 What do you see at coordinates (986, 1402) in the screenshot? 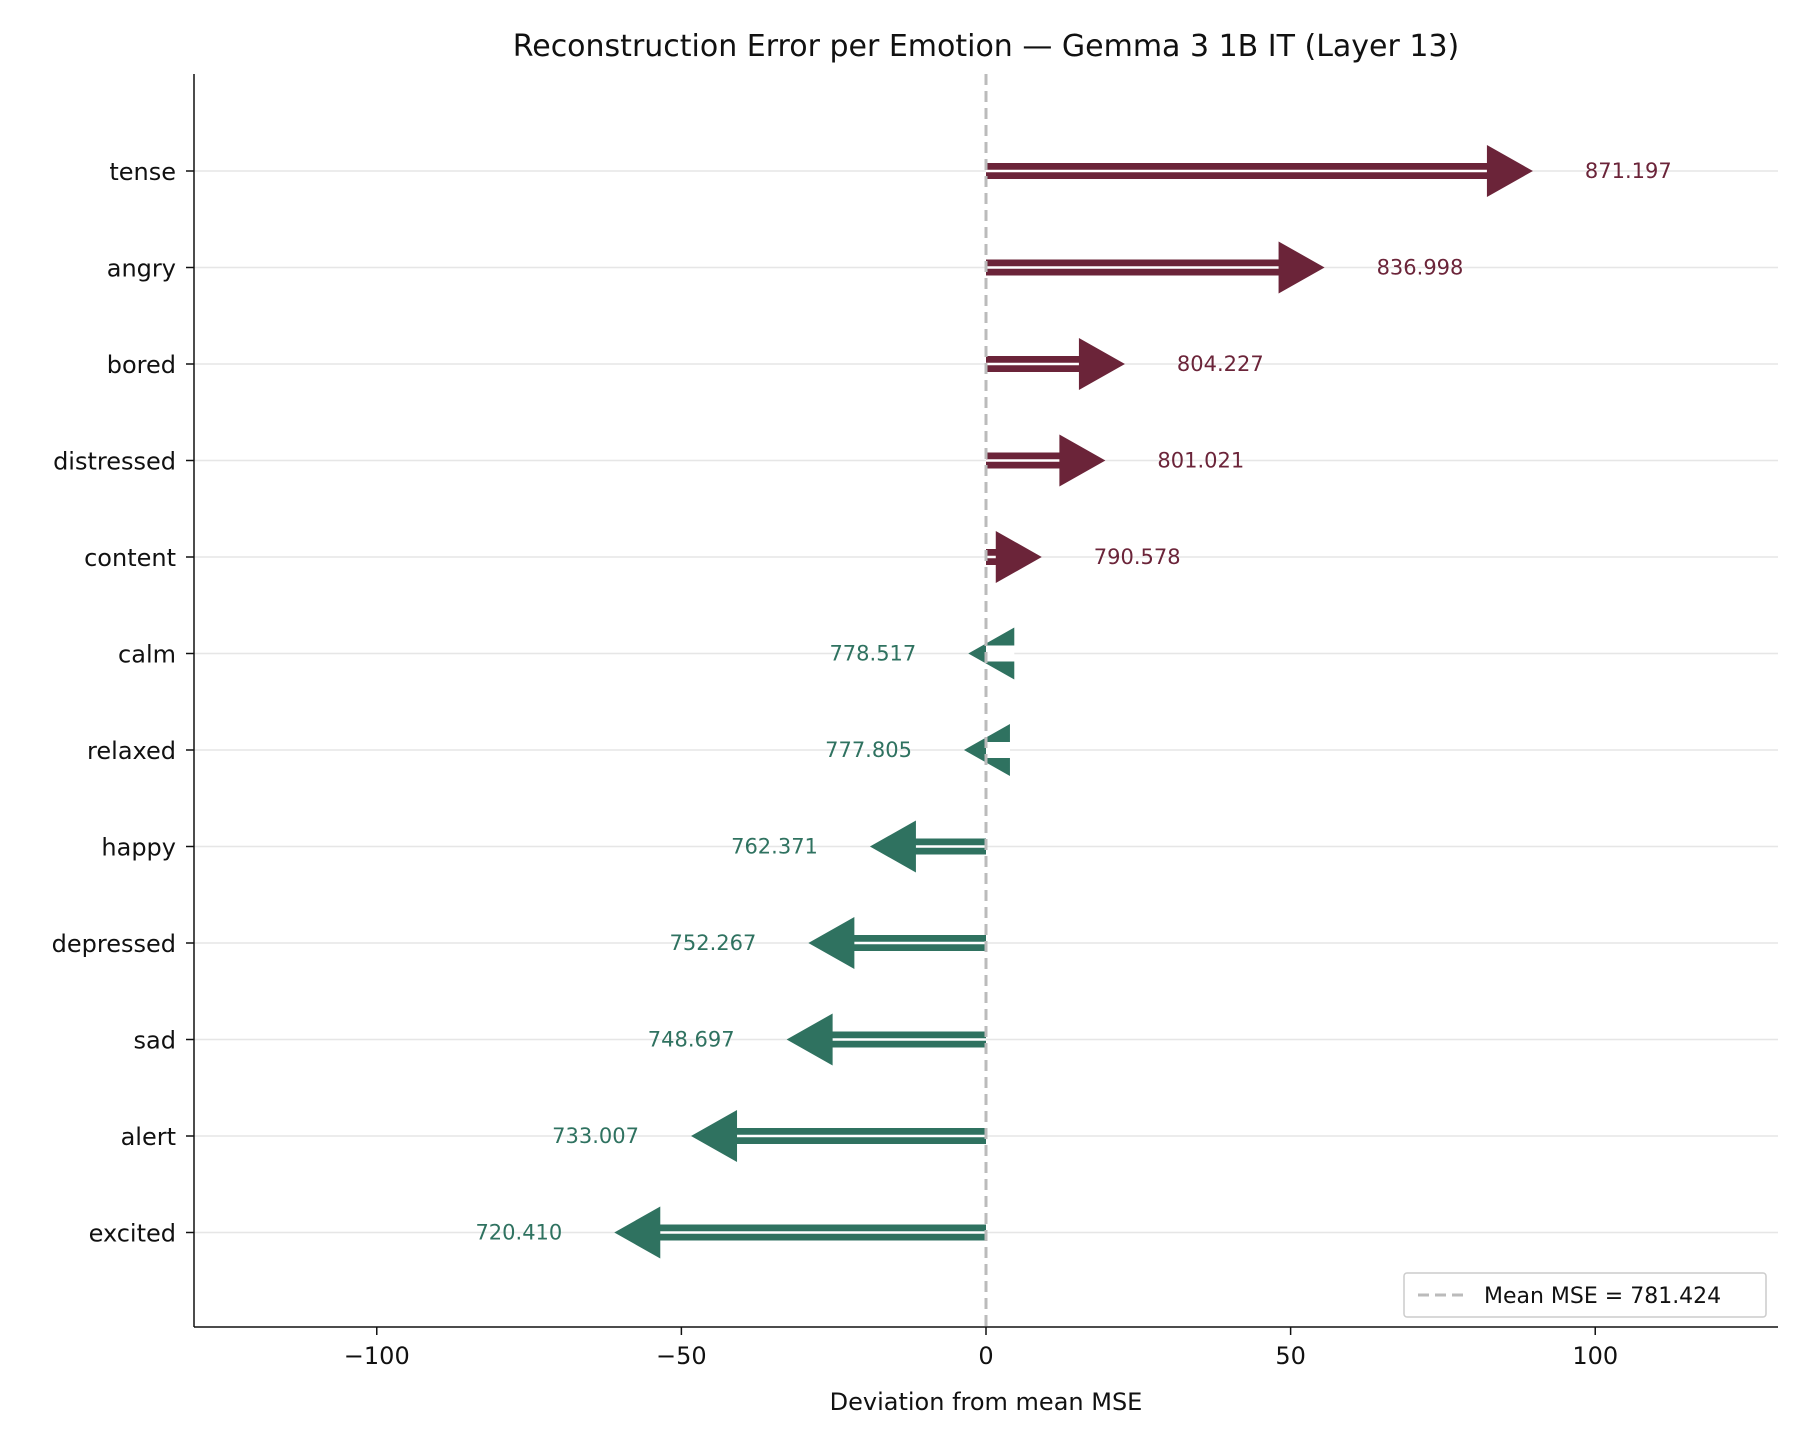
I see `x-axis-label: Deviation from mean MSE` at bounding box center [986, 1402].